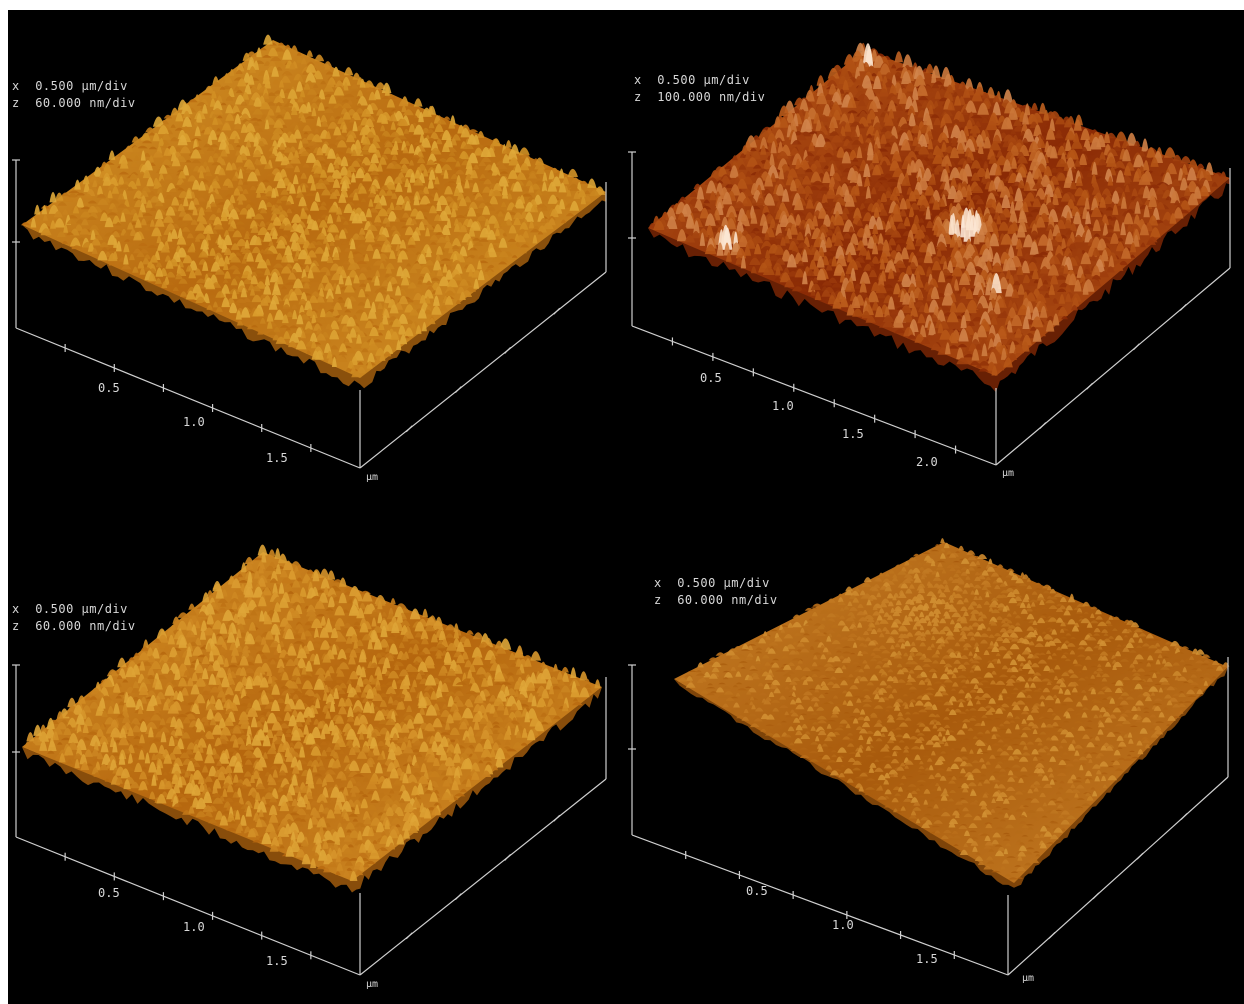  I want to click on scale-legend: x 0.500 µm/div z 100.000 nm/div, so click(699, 89).